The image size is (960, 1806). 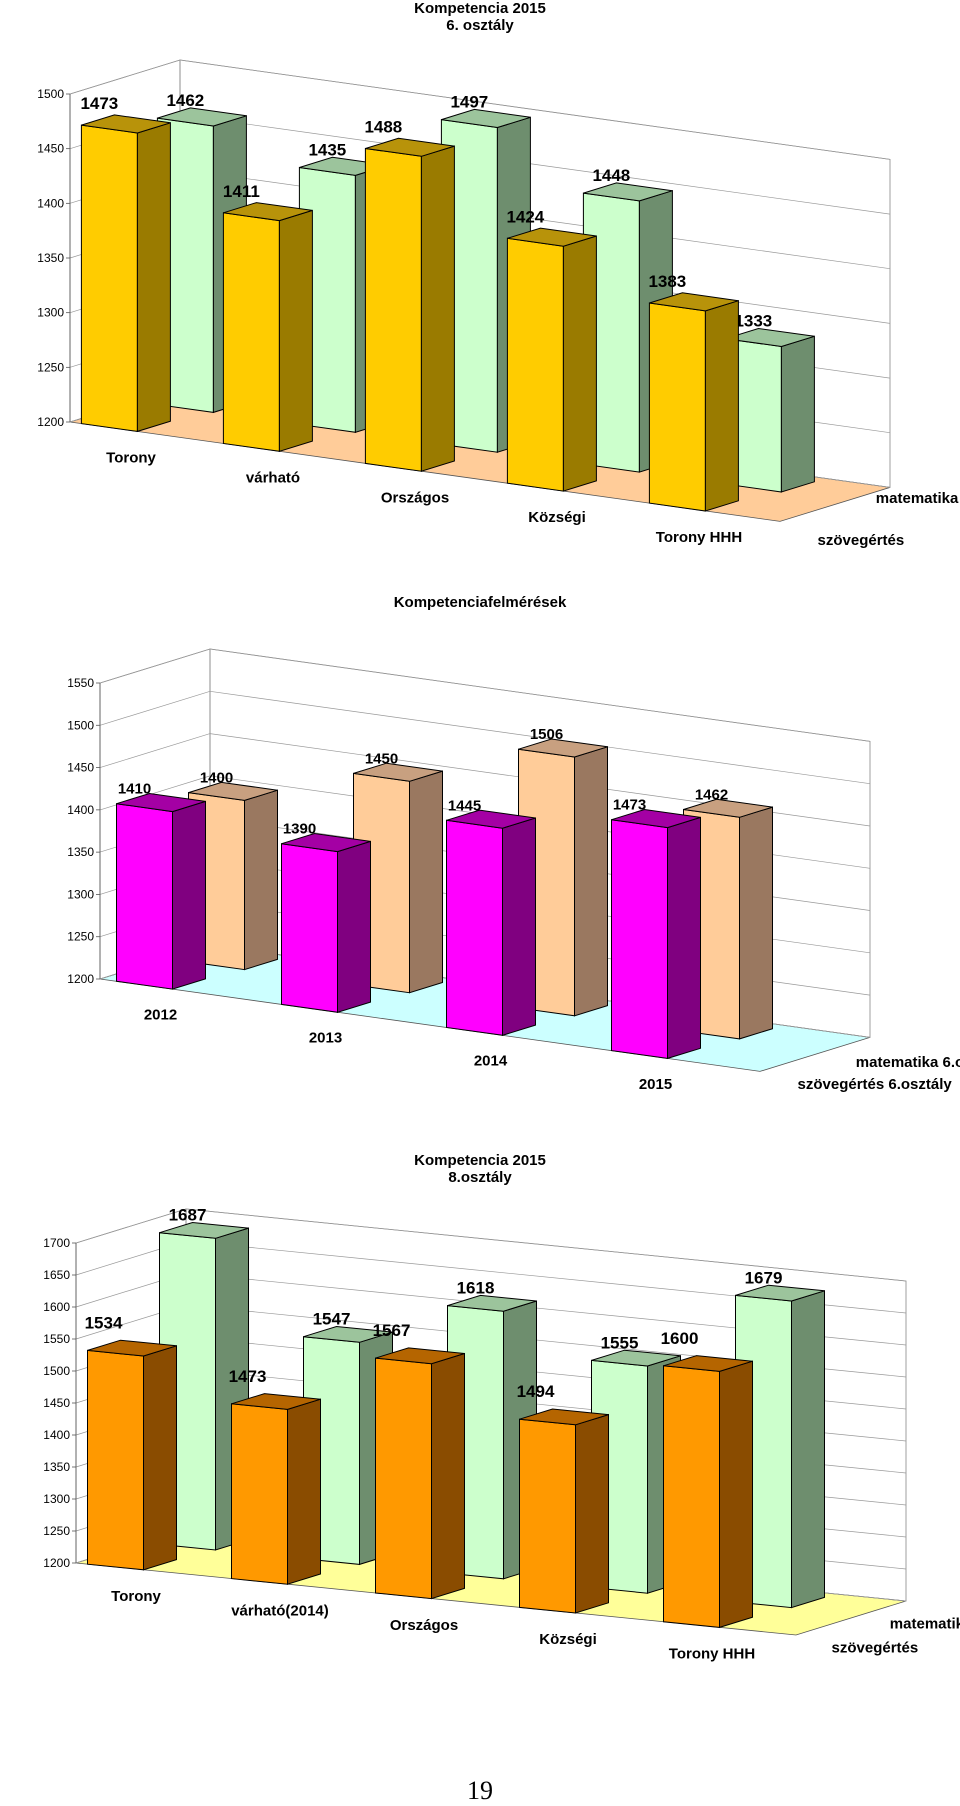 What do you see at coordinates (104, 1322) in the screenshot?
I see `data-label: 1534` at bounding box center [104, 1322].